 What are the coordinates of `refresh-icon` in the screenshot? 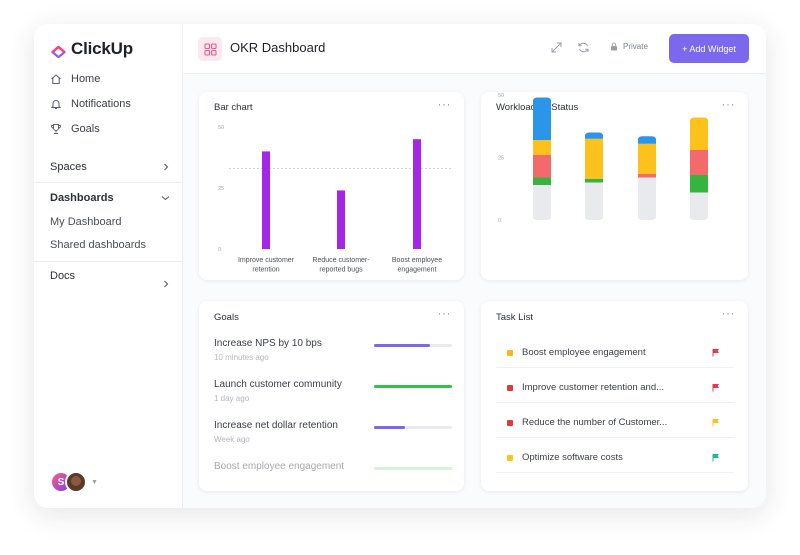 It's located at (583, 47).